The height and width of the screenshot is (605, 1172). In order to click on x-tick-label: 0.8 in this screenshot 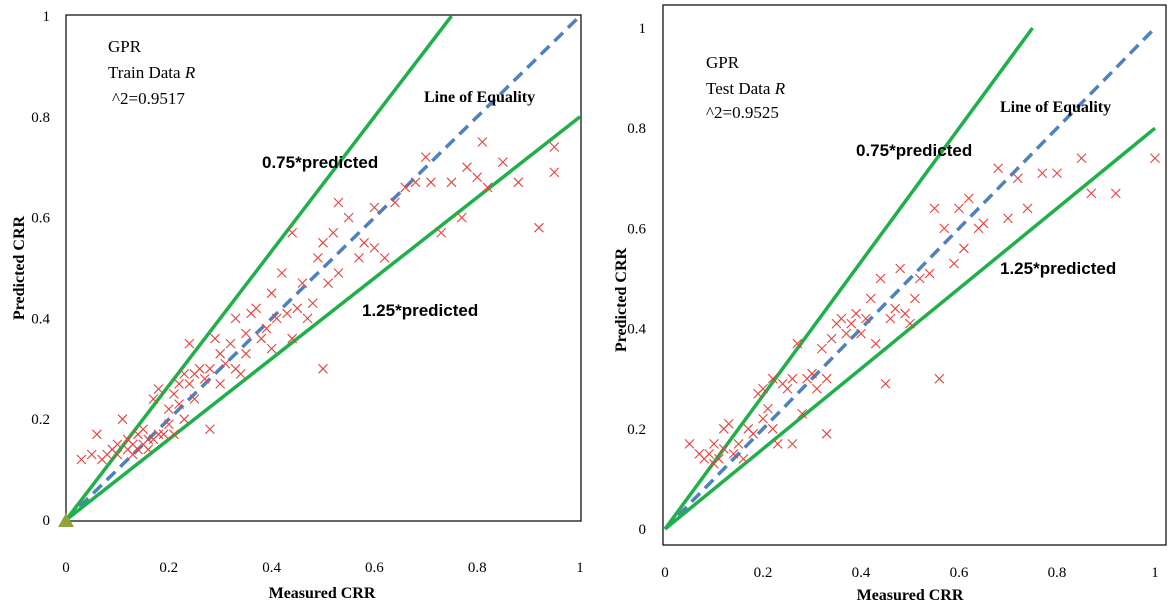, I will do `click(1057, 573)`.